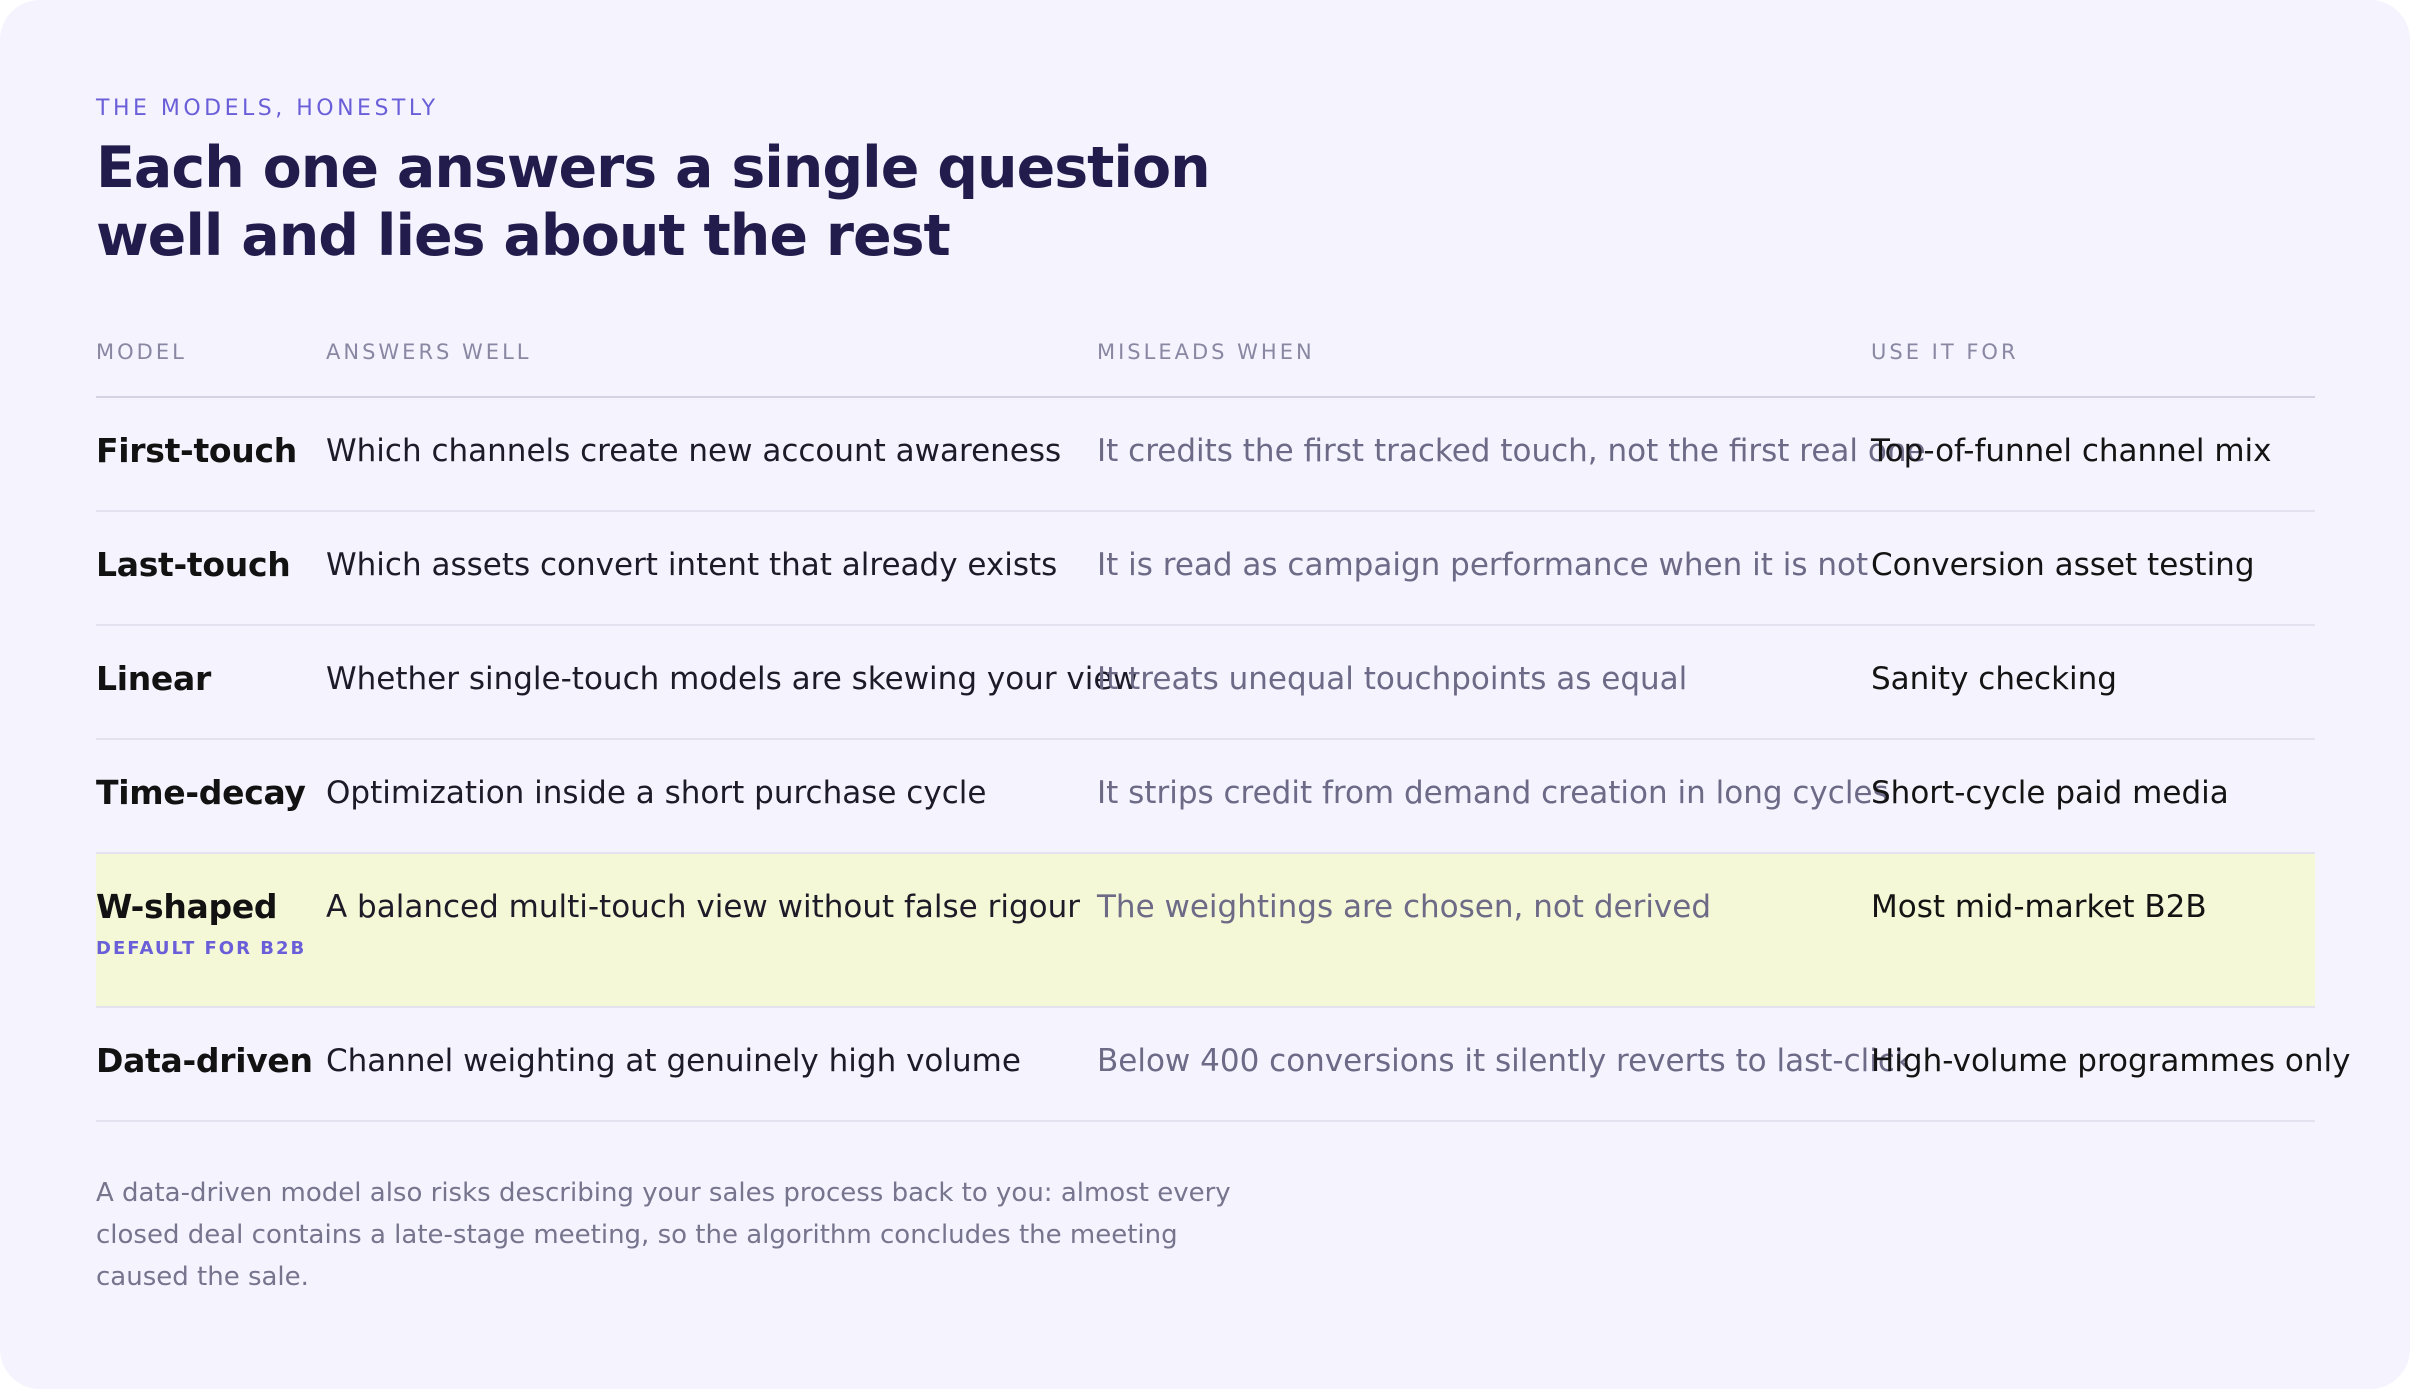  Describe the element at coordinates (653, 168) in the screenshot. I see `title-line-1: Each one answers a single question` at that location.